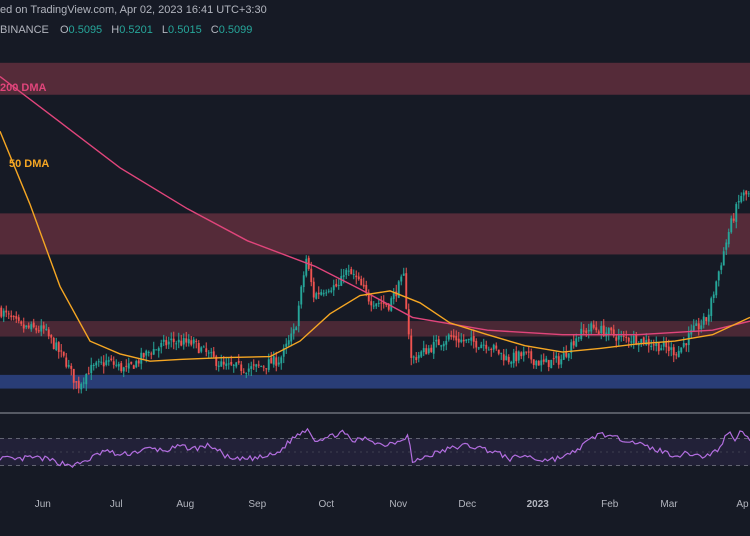 The width and height of the screenshot is (750, 536). I want to click on x-tick-label: Aug, so click(185, 504).